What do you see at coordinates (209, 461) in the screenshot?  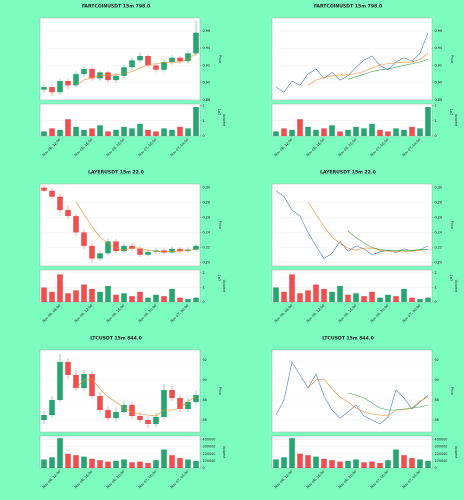 I see `volume-tick-label: 100000` at bounding box center [209, 461].